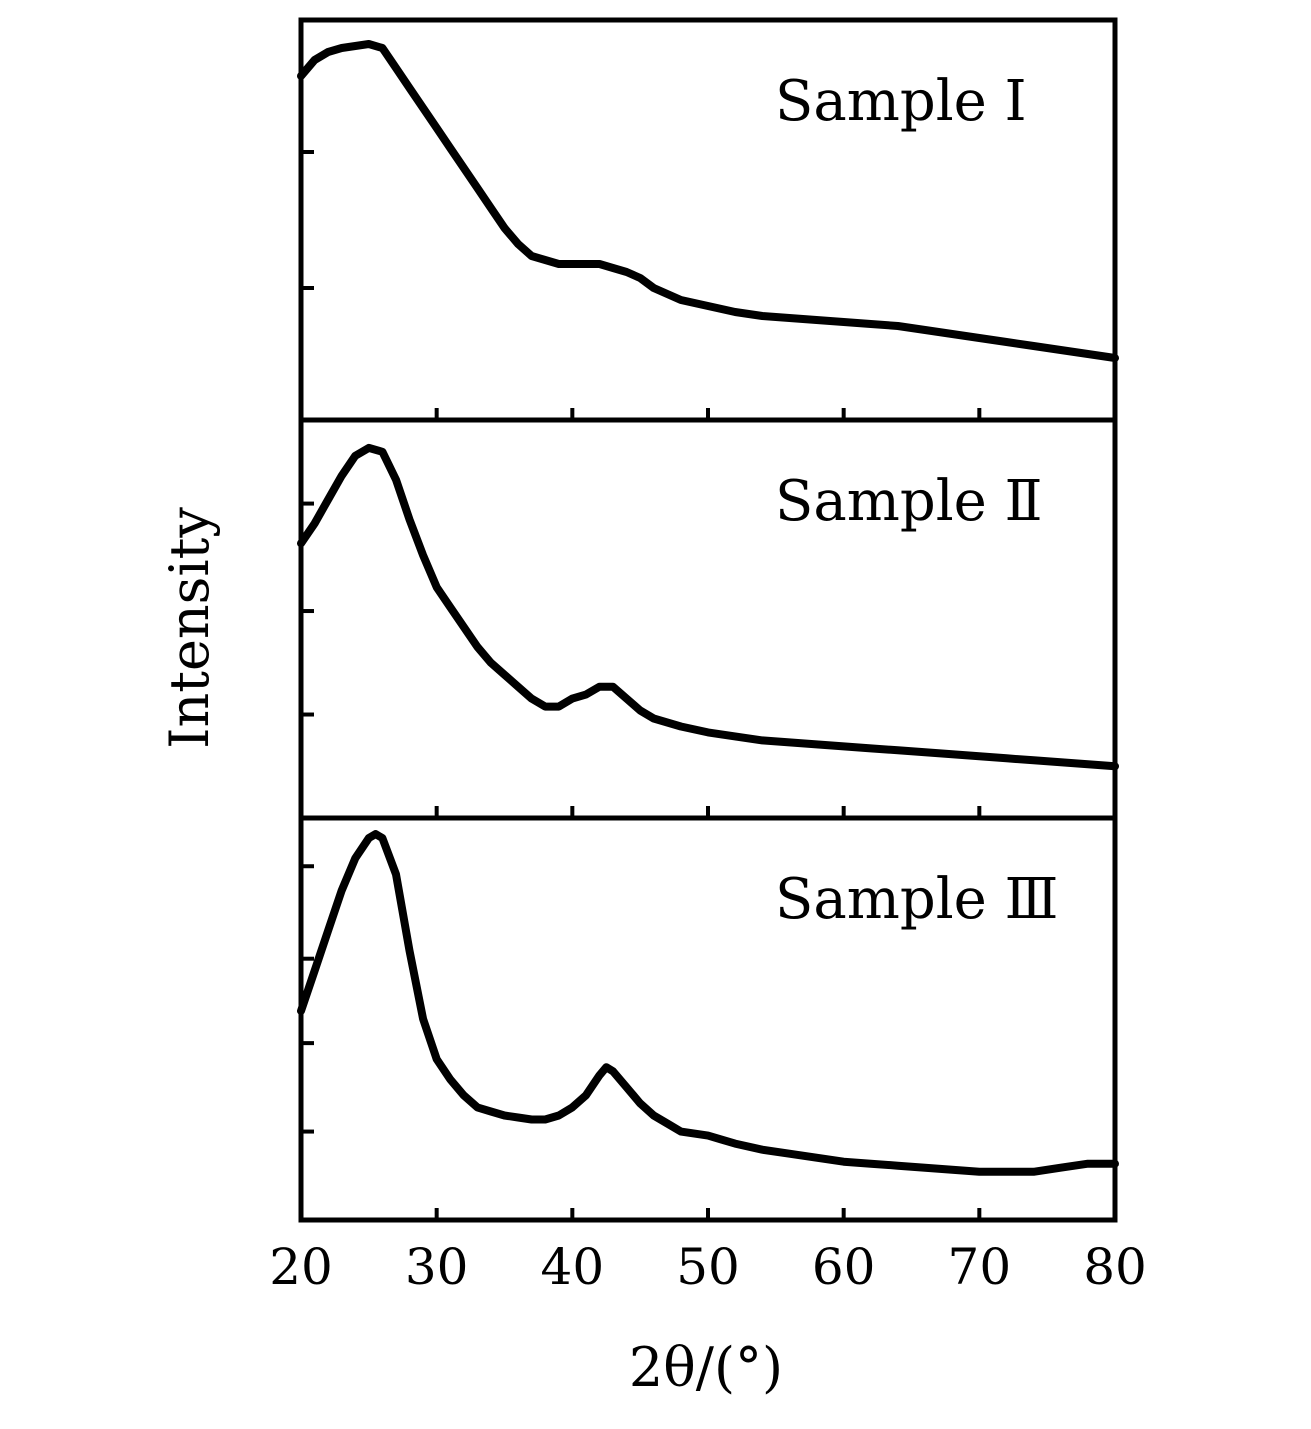  Describe the element at coordinates (980, 1267) in the screenshot. I see `x-tick-label: 70` at that location.